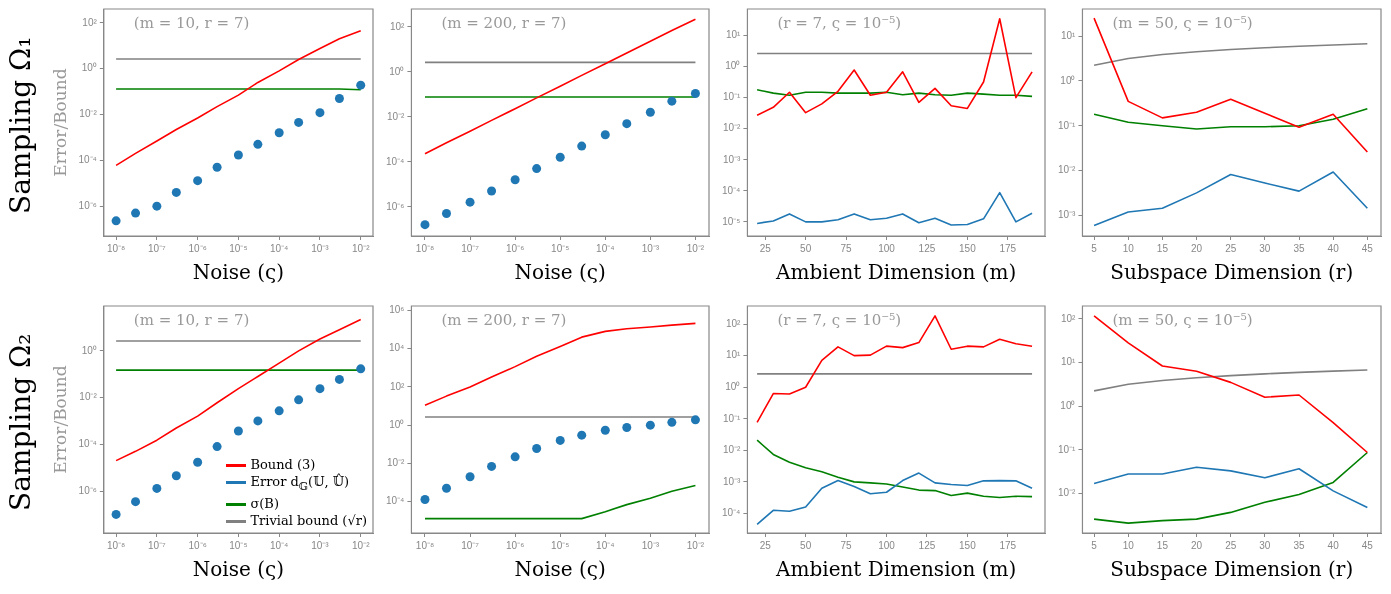 This screenshot has height=594, width=1391. I want to click on y-tick-label: 10¹, so click(733, 35).